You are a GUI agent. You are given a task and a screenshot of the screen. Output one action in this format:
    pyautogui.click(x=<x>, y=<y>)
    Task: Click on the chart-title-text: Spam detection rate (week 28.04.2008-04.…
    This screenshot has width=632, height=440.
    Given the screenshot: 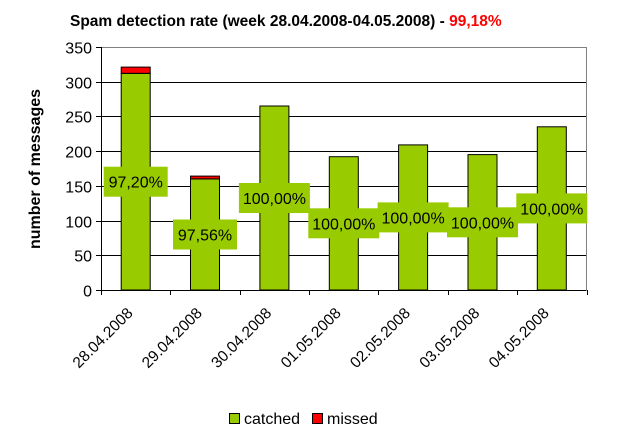 What is the action you would take?
    pyautogui.click(x=259, y=21)
    